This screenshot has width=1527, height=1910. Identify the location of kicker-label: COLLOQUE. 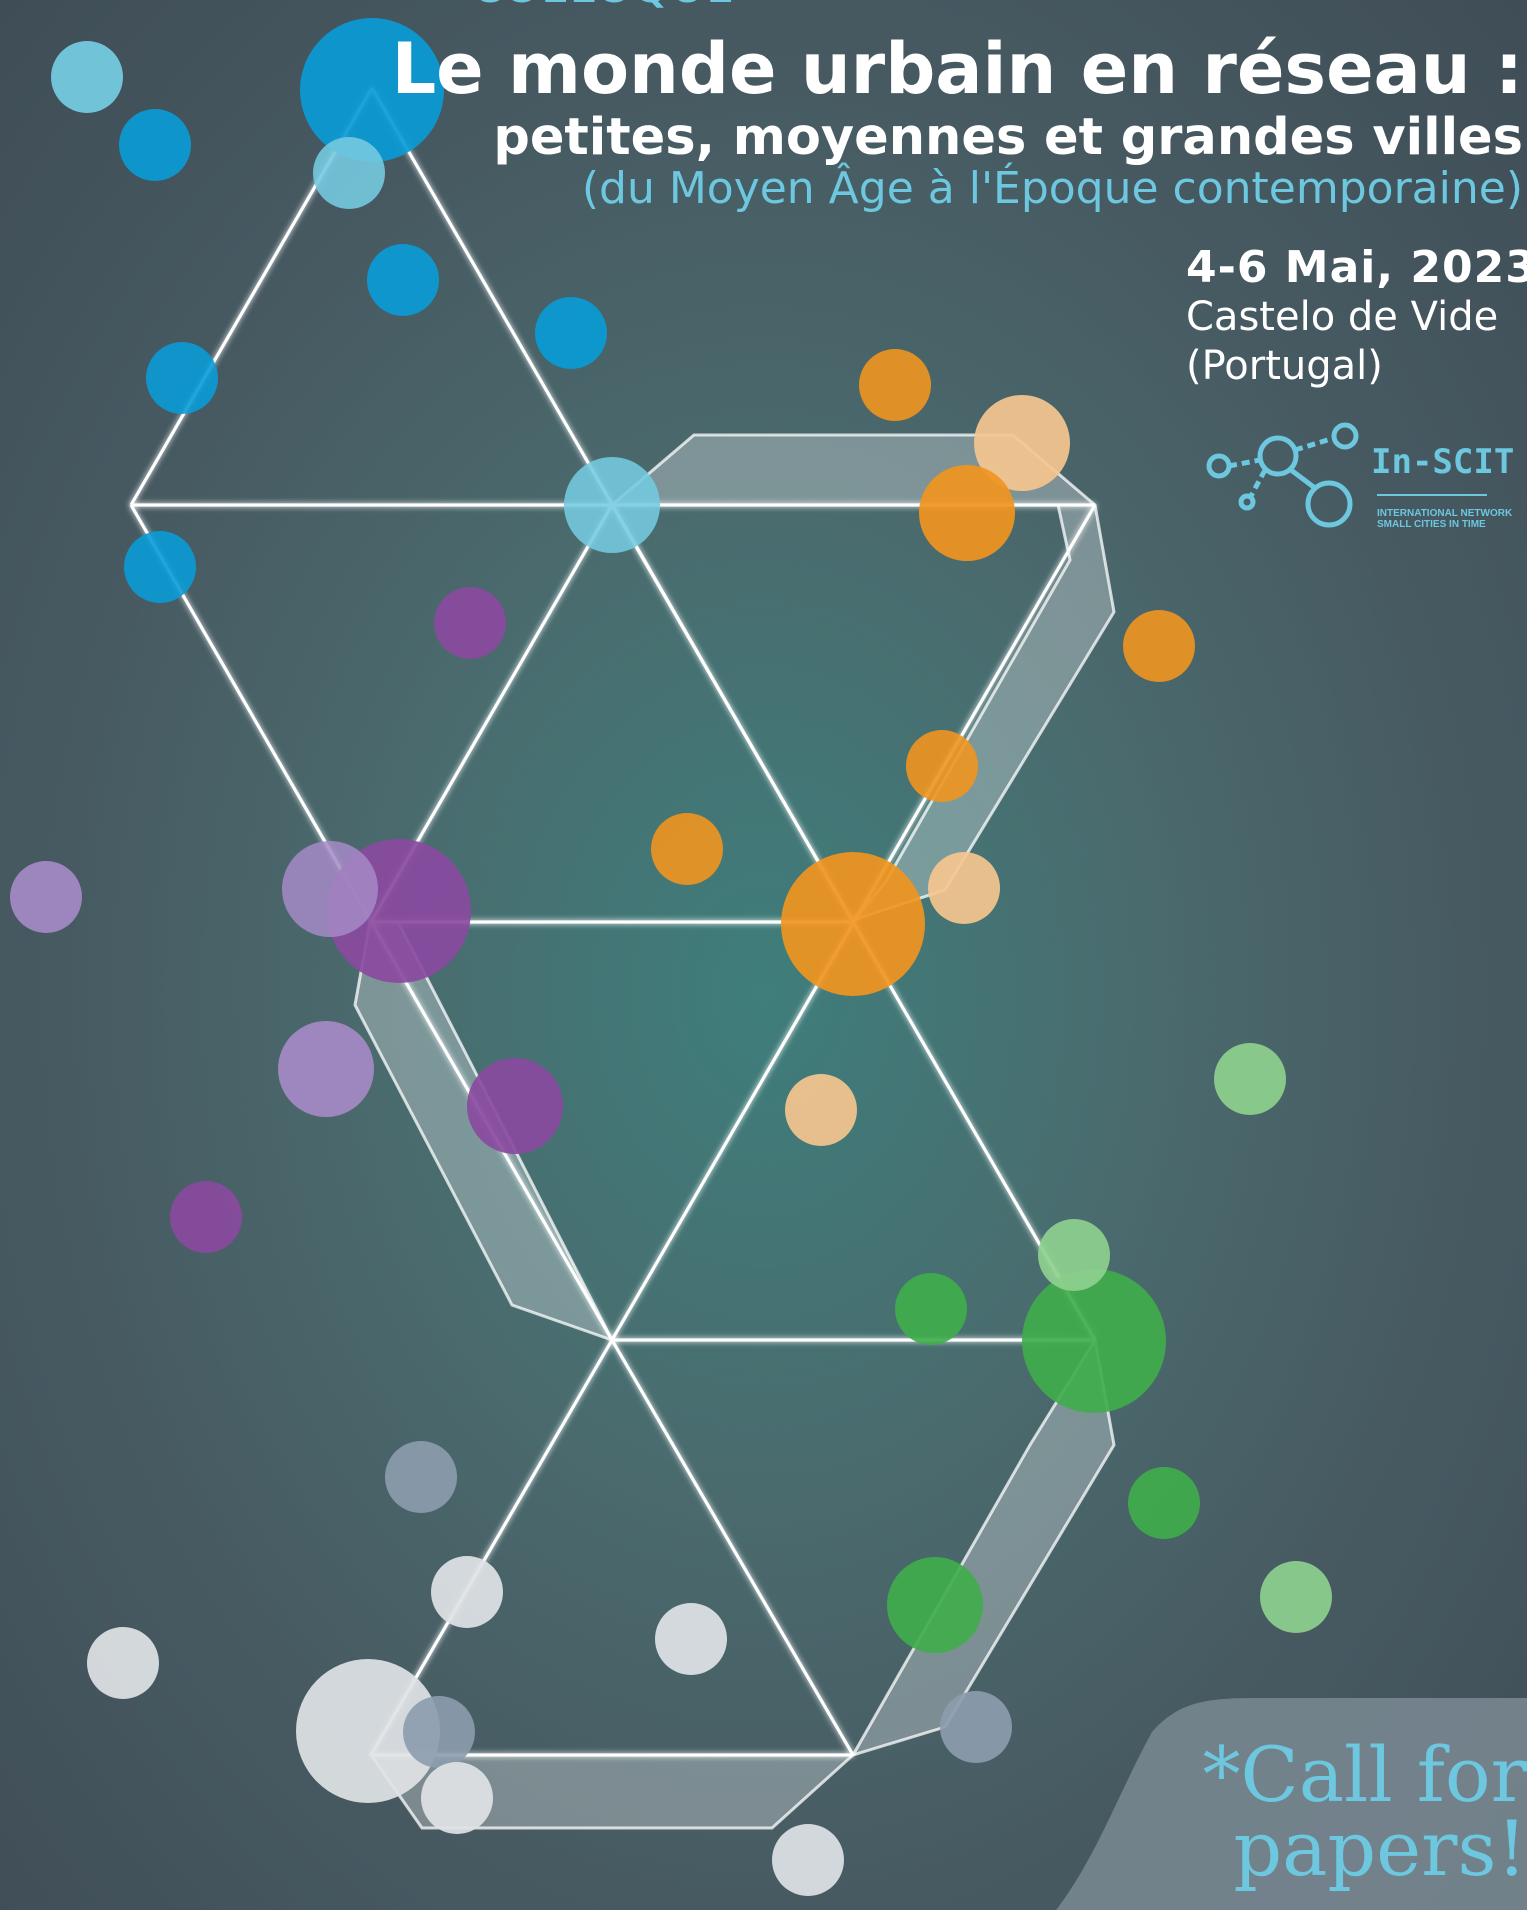
(604, 6).